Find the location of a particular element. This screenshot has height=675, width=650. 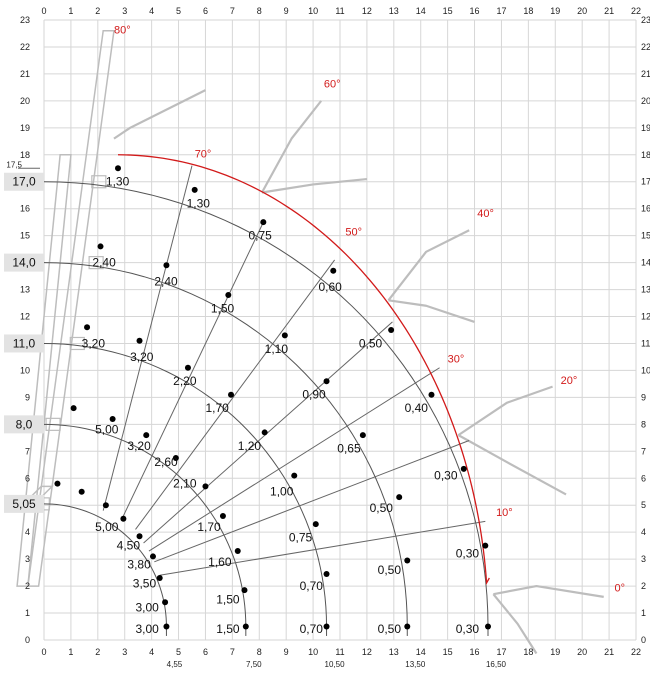

y-tick-label-right: 15 is located at coordinates (645, 236).